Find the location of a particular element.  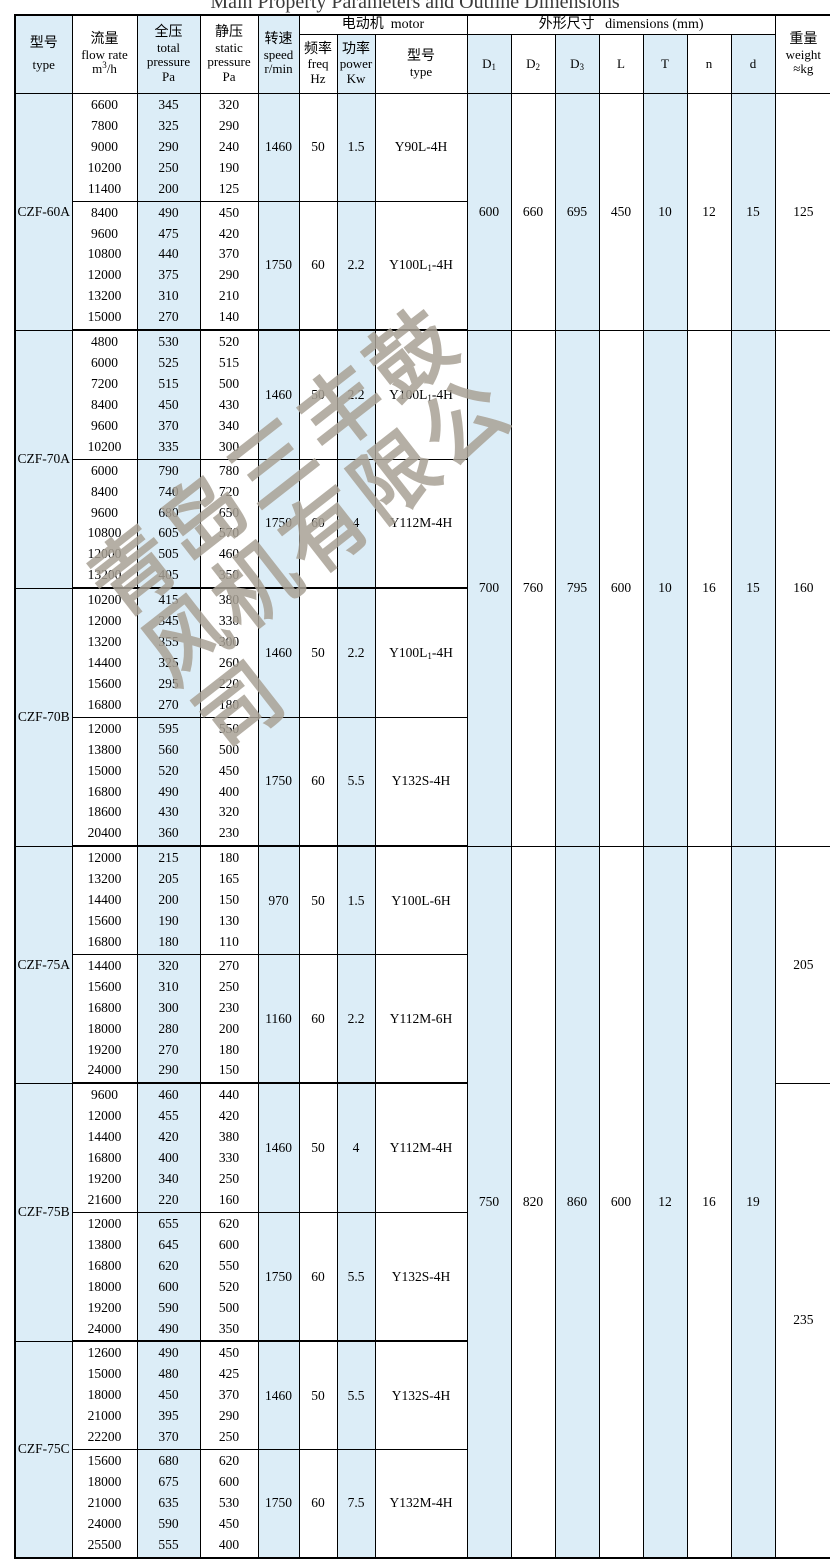

col-header-flow-rate: 流量 flow rate m3/h is located at coordinates (104, 54).